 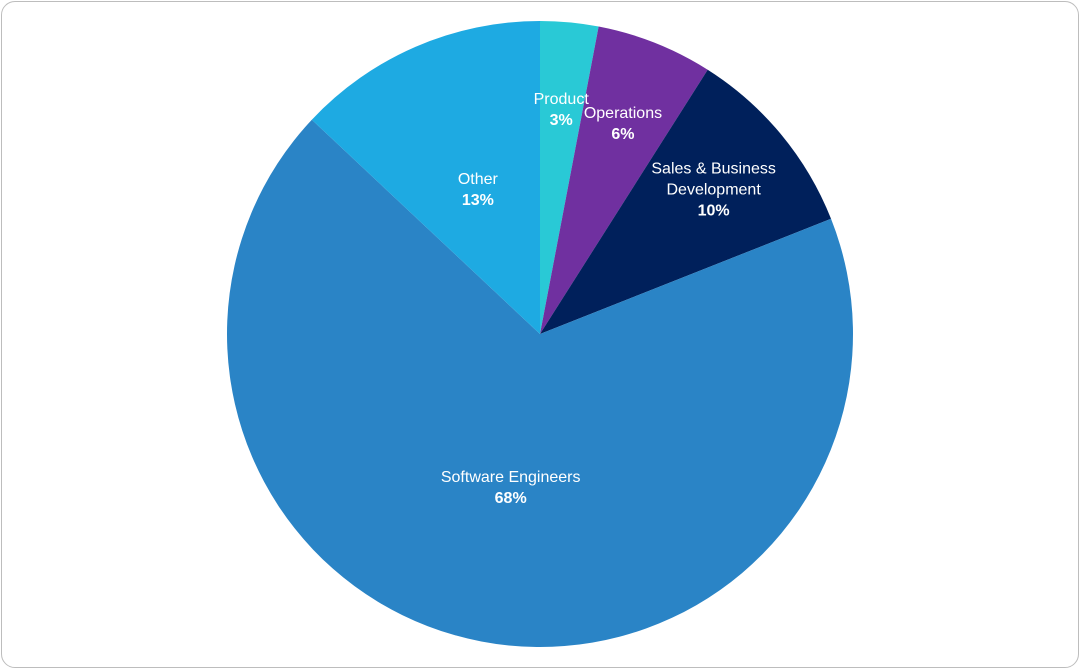 What do you see at coordinates (477, 180) in the screenshot?
I see `category-label: Other` at bounding box center [477, 180].